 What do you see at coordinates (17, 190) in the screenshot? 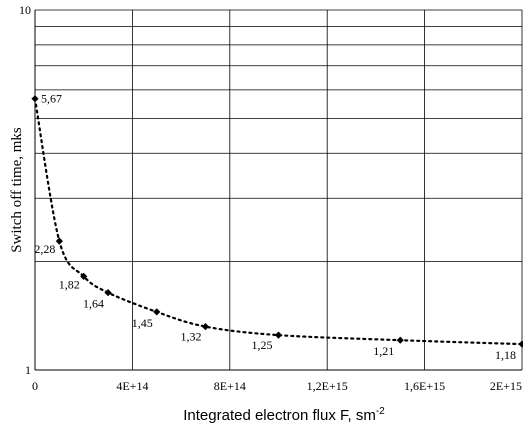
I see `y-axis-label: Switch off time, mks` at bounding box center [17, 190].